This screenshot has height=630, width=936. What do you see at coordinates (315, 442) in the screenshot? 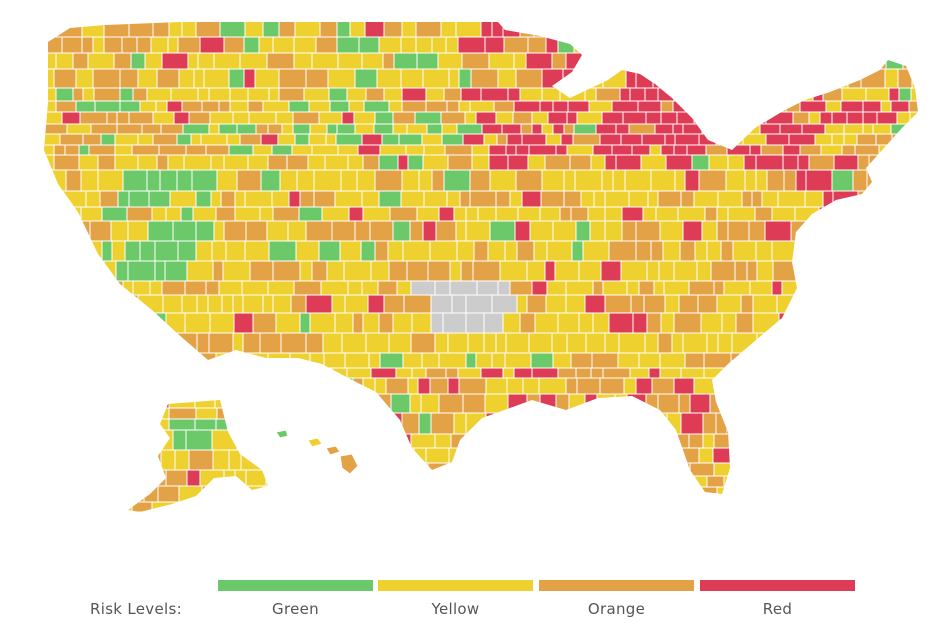
I see `hawaii-island` at bounding box center [315, 442].